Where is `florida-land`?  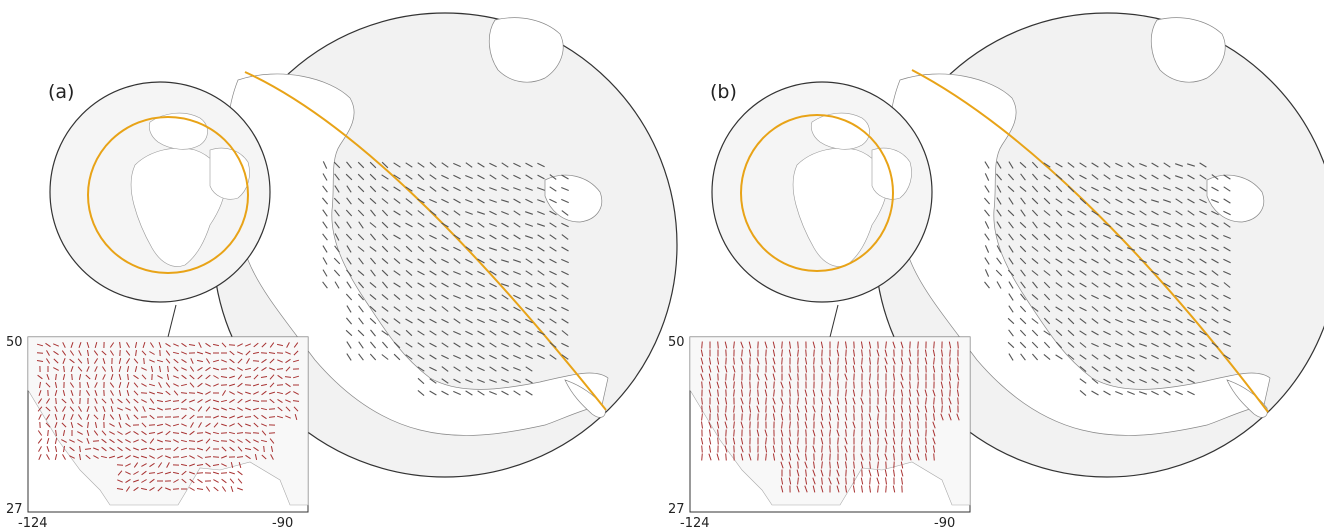 florida-land is located at coordinates (585, 398).